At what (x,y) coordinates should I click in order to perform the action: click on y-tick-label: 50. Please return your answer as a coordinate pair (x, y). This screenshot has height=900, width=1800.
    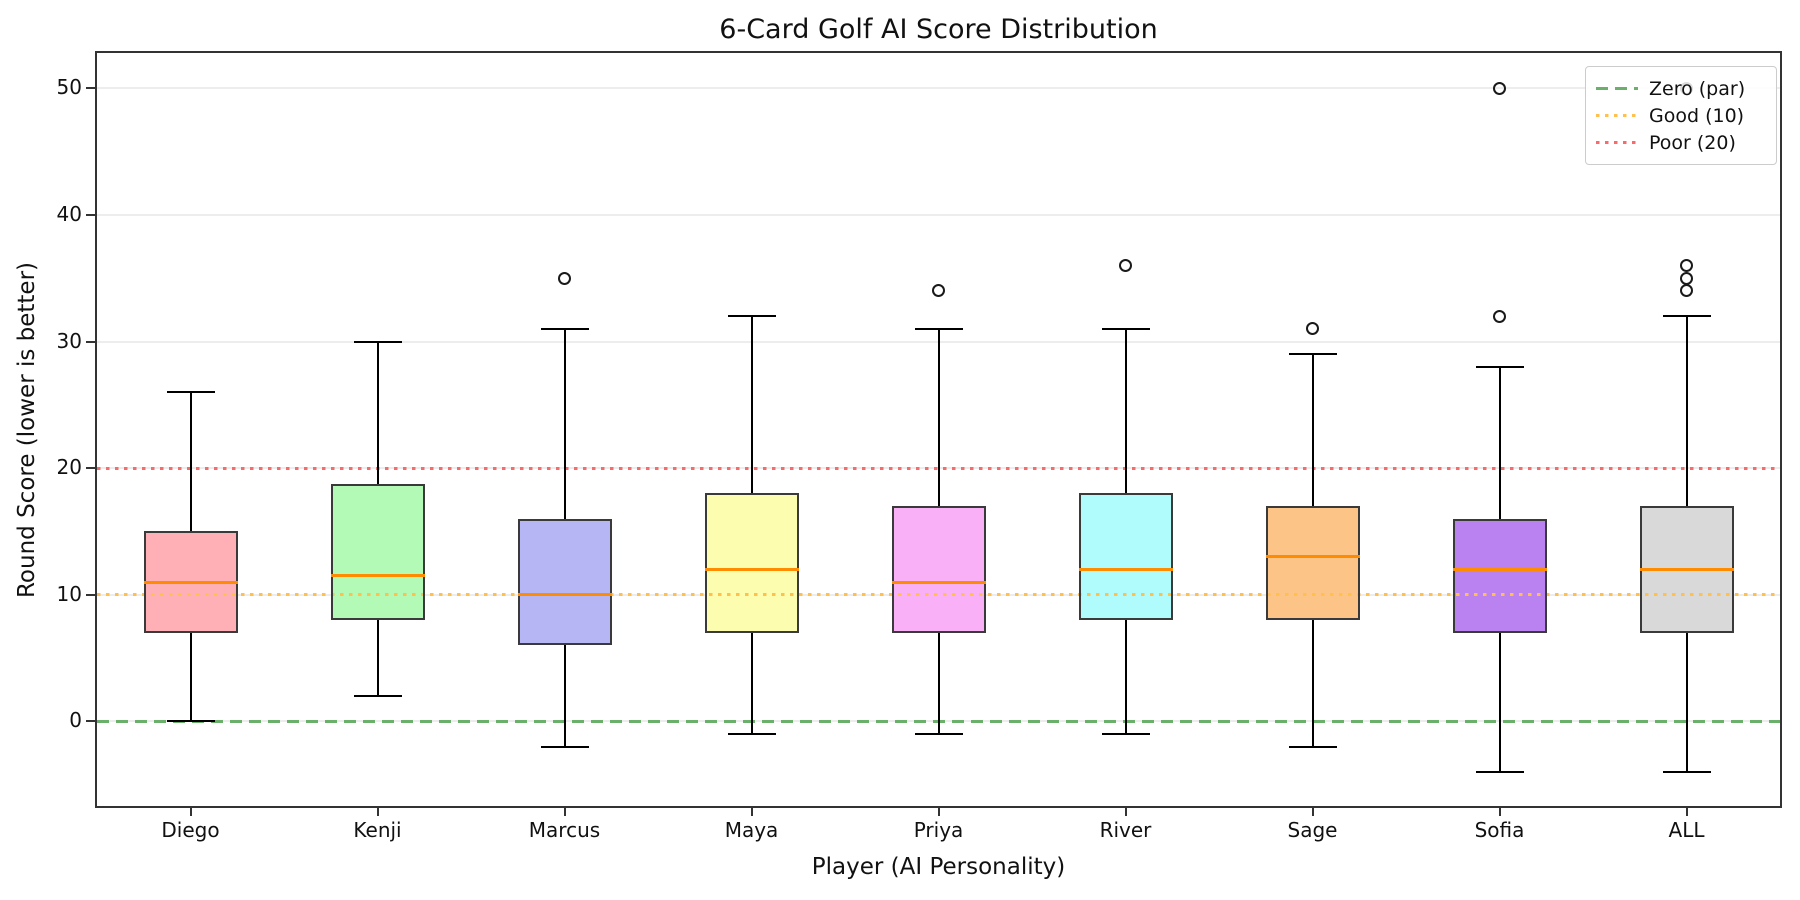
    Looking at the image, I should click on (69, 87).